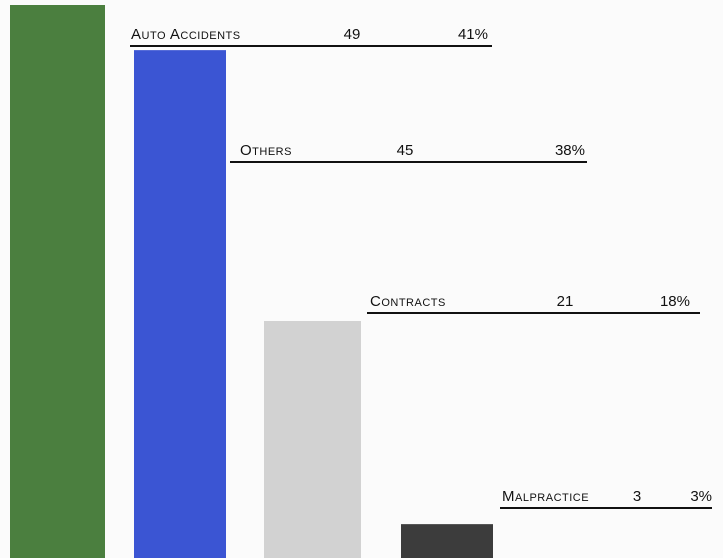  I want to click on category-label: Contracts, so click(408, 301).